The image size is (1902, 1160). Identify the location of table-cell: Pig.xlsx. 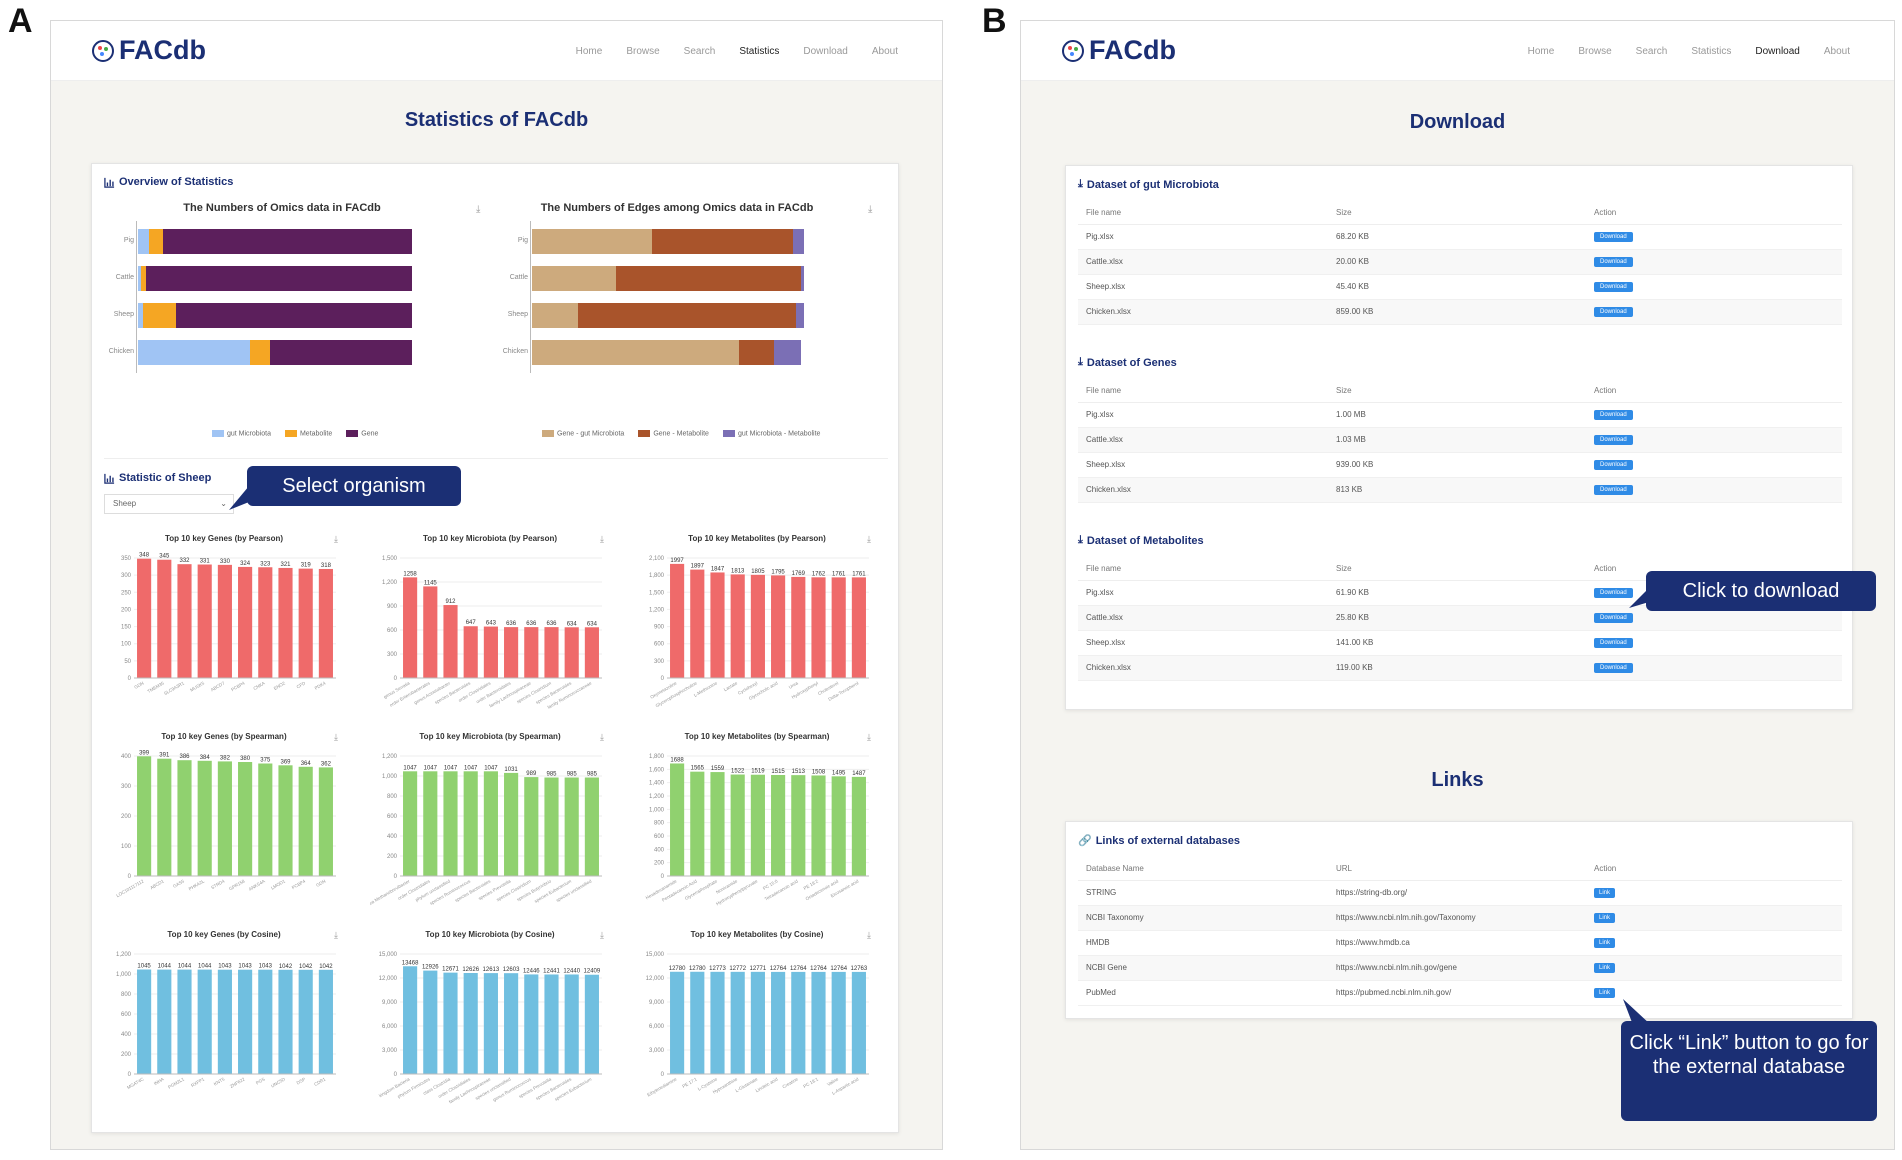
(1203, 415).